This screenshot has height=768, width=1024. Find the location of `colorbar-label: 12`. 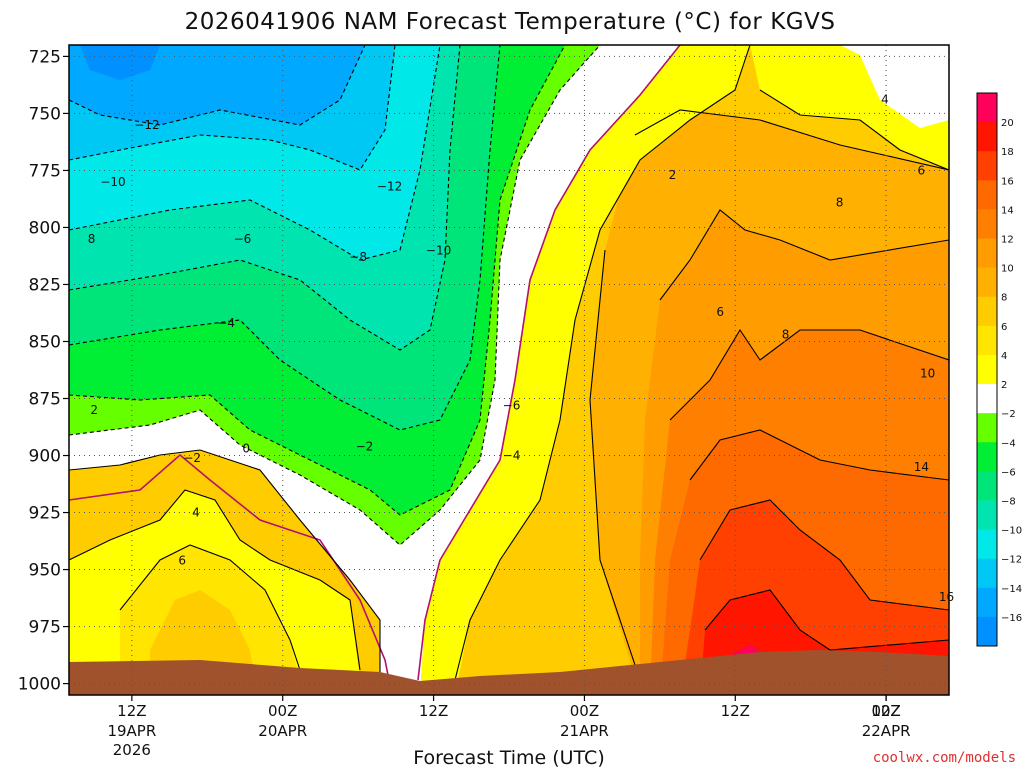

colorbar-label: 12 is located at coordinates (1007, 240).